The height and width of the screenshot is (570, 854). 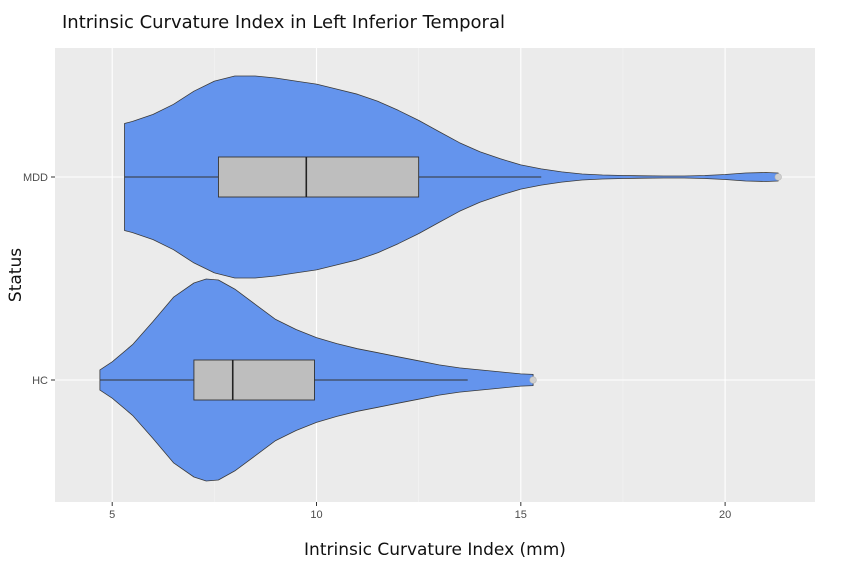 I want to click on x-tick-label: 20, so click(x=725, y=515).